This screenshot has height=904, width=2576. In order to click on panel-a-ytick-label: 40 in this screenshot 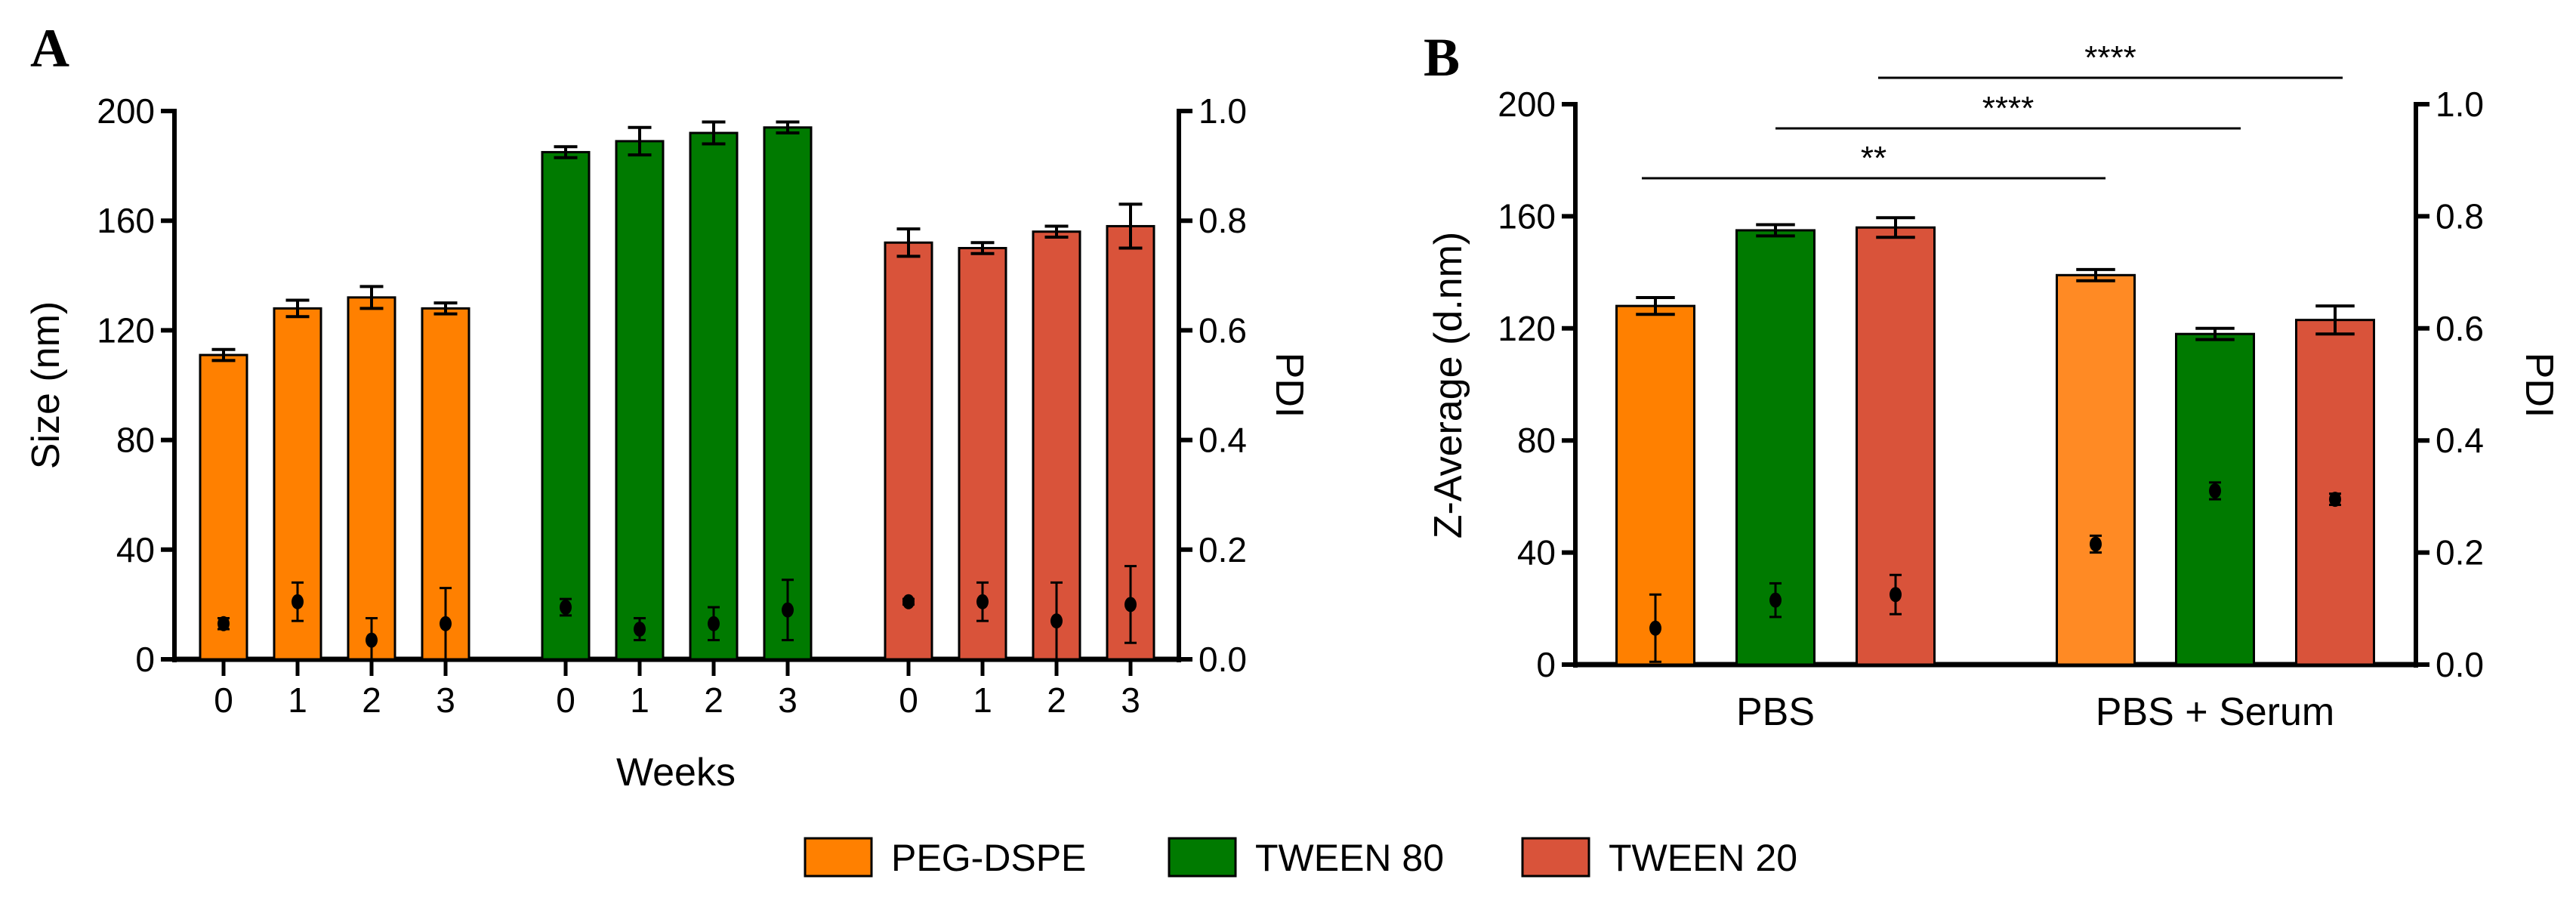, I will do `click(135, 549)`.